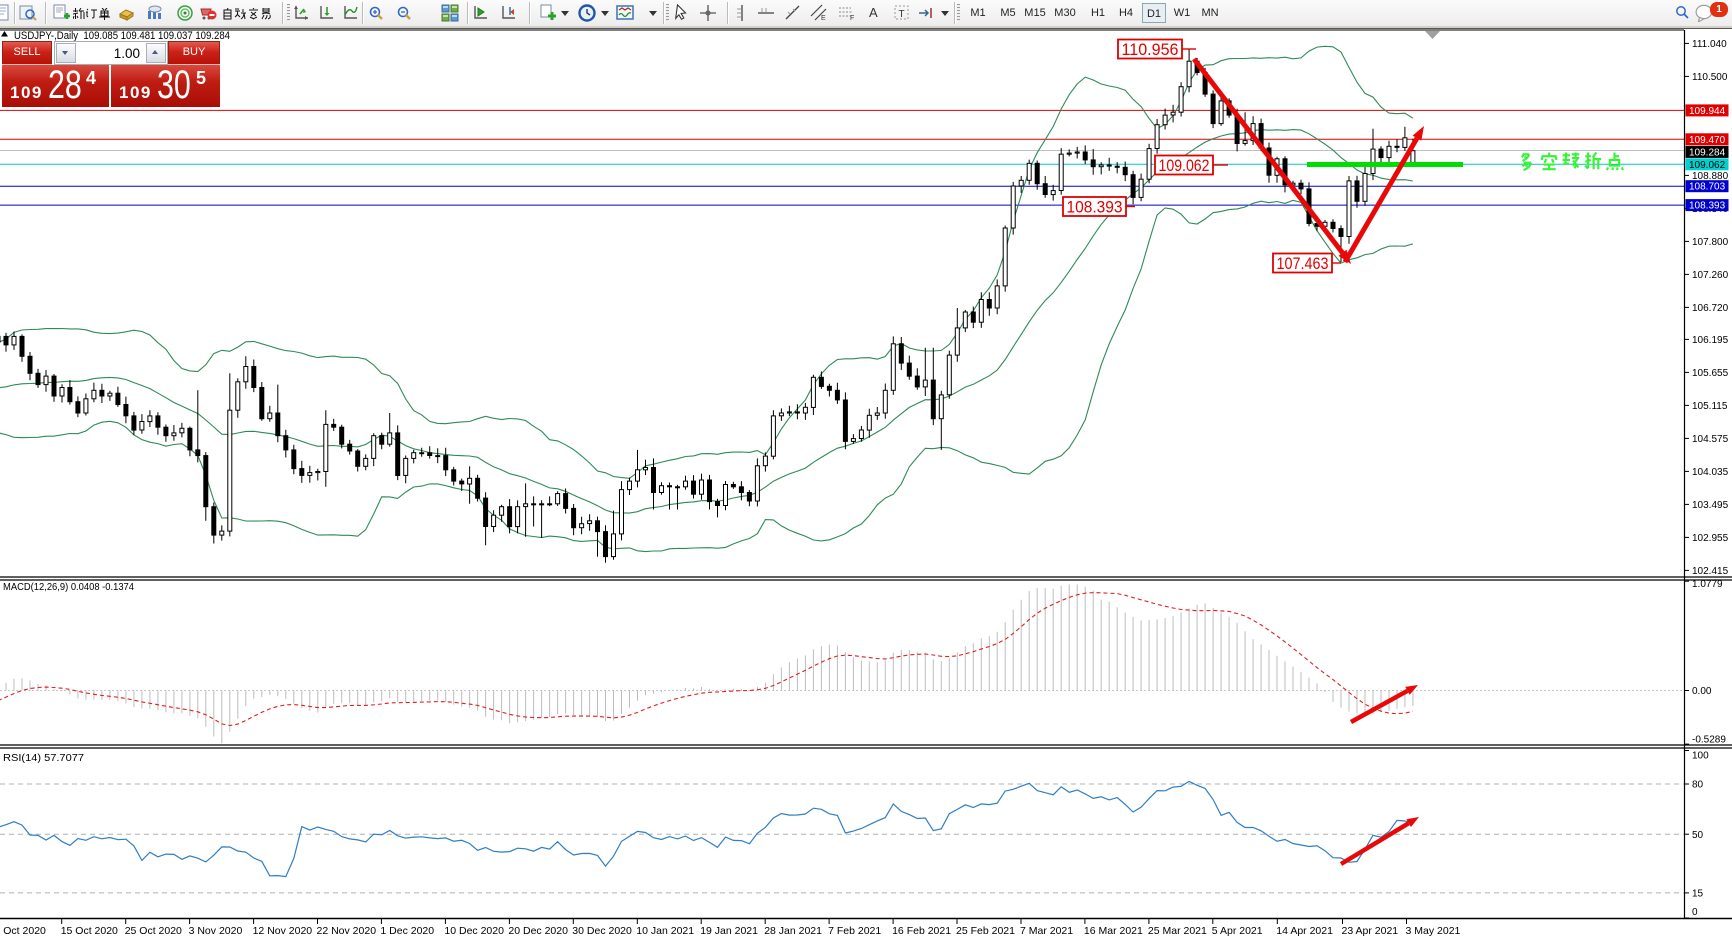  Describe the element at coordinates (1710, 242) in the screenshot. I see `svg-text: 107.800` at that location.